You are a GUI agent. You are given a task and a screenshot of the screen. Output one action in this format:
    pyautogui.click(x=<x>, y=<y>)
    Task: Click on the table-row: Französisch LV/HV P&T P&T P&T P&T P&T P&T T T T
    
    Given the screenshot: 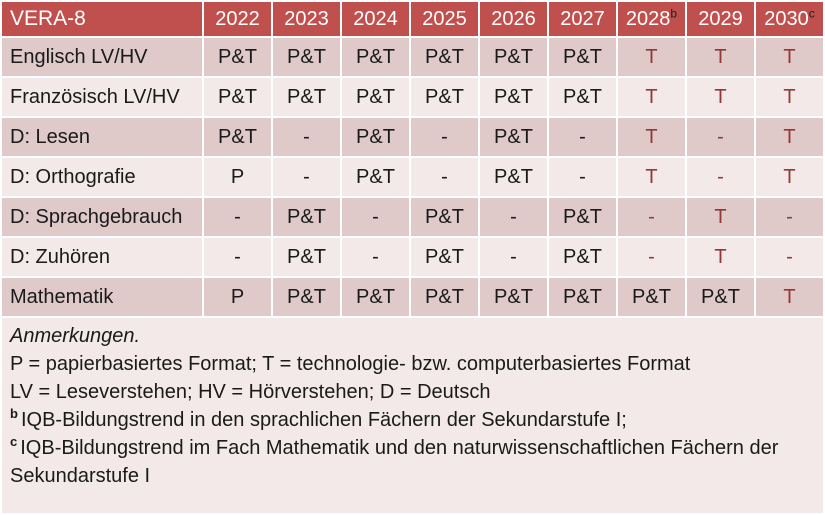 What is the action you would take?
    pyautogui.click(x=412, y=97)
    